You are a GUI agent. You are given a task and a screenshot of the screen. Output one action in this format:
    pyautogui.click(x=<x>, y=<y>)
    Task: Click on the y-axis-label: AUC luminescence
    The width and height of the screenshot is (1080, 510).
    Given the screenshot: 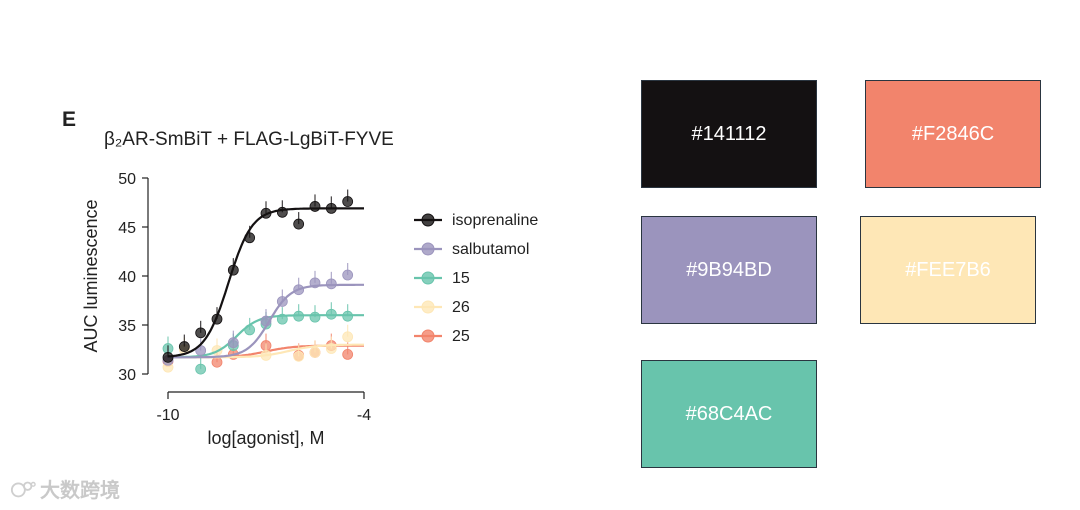 What is the action you would take?
    pyautogui.click(x=91, y=275)
    